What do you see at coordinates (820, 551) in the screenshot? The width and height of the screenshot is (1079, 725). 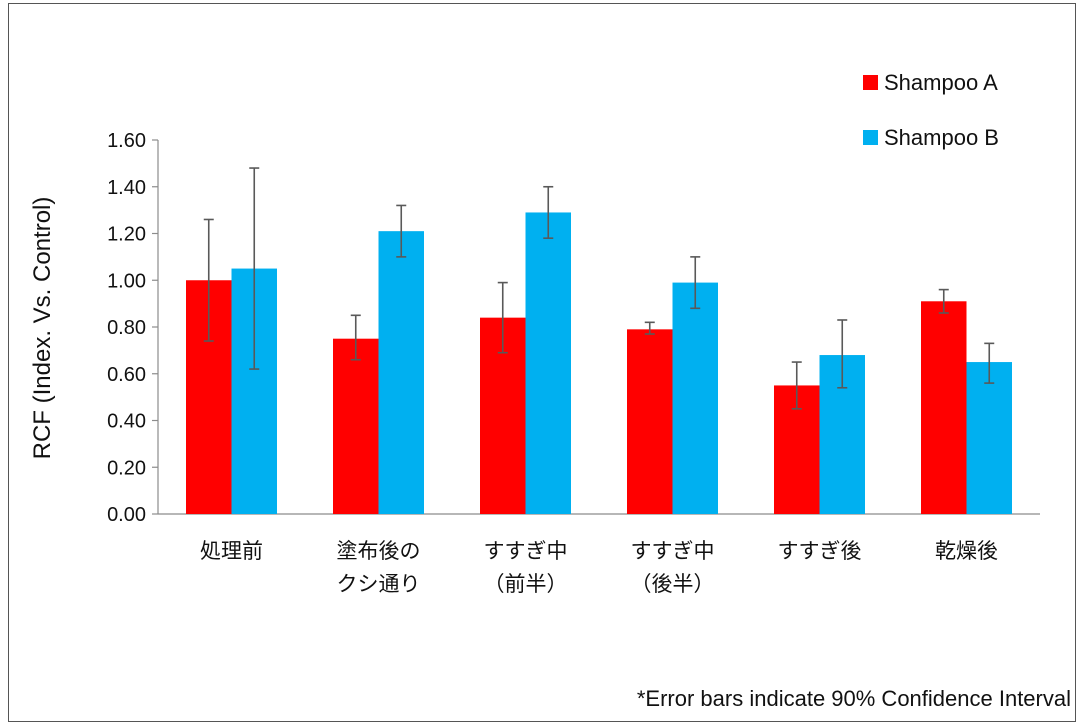 I see `x-category-label: すすぎ後` at bounding box center [820, 551].